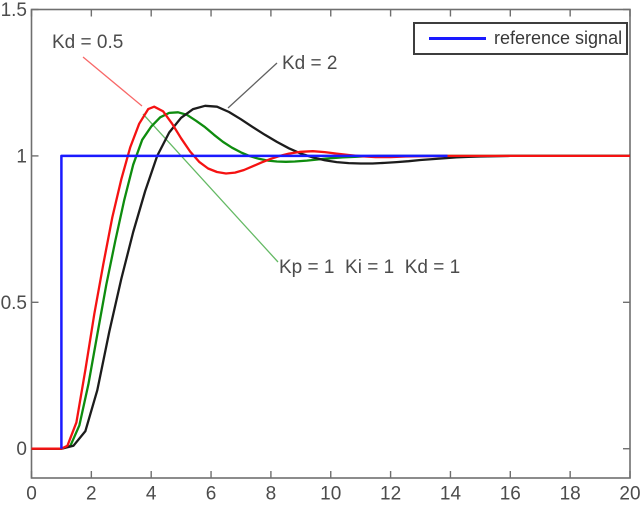  I want to click on x-tick-label: 6, so click(211, 494).